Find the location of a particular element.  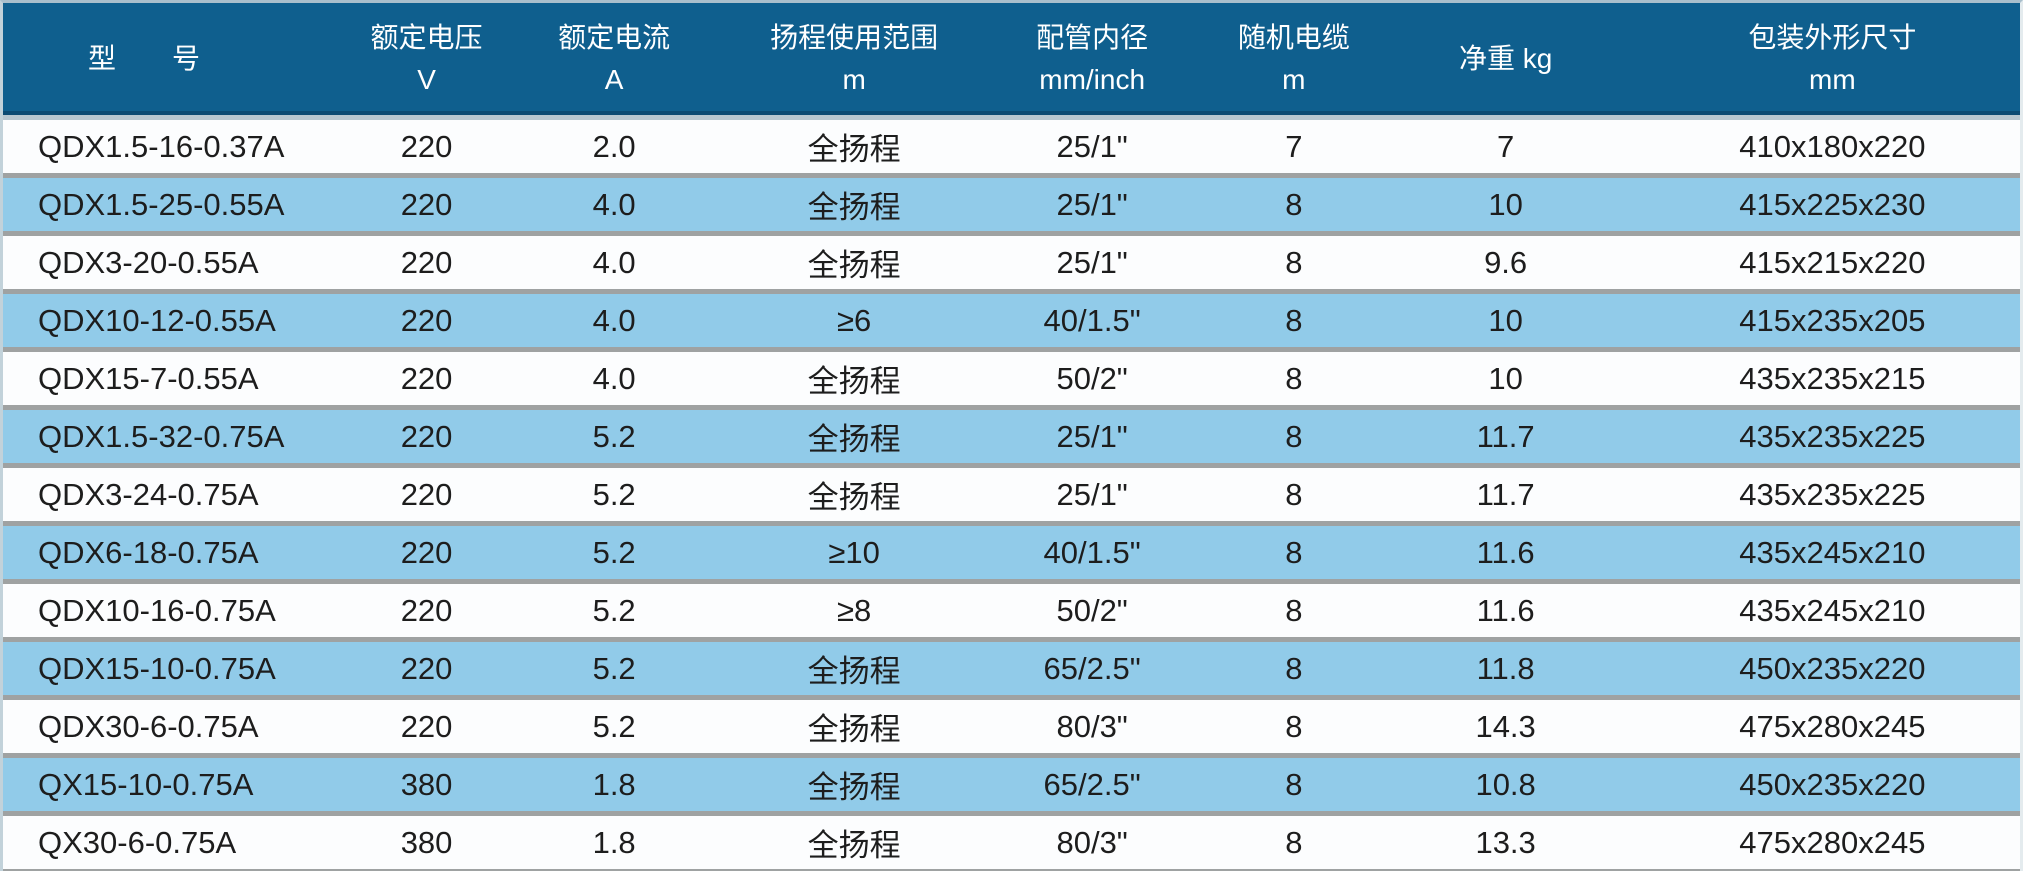

net-weight-cell: 10 is located at coordinates (1505, 378).